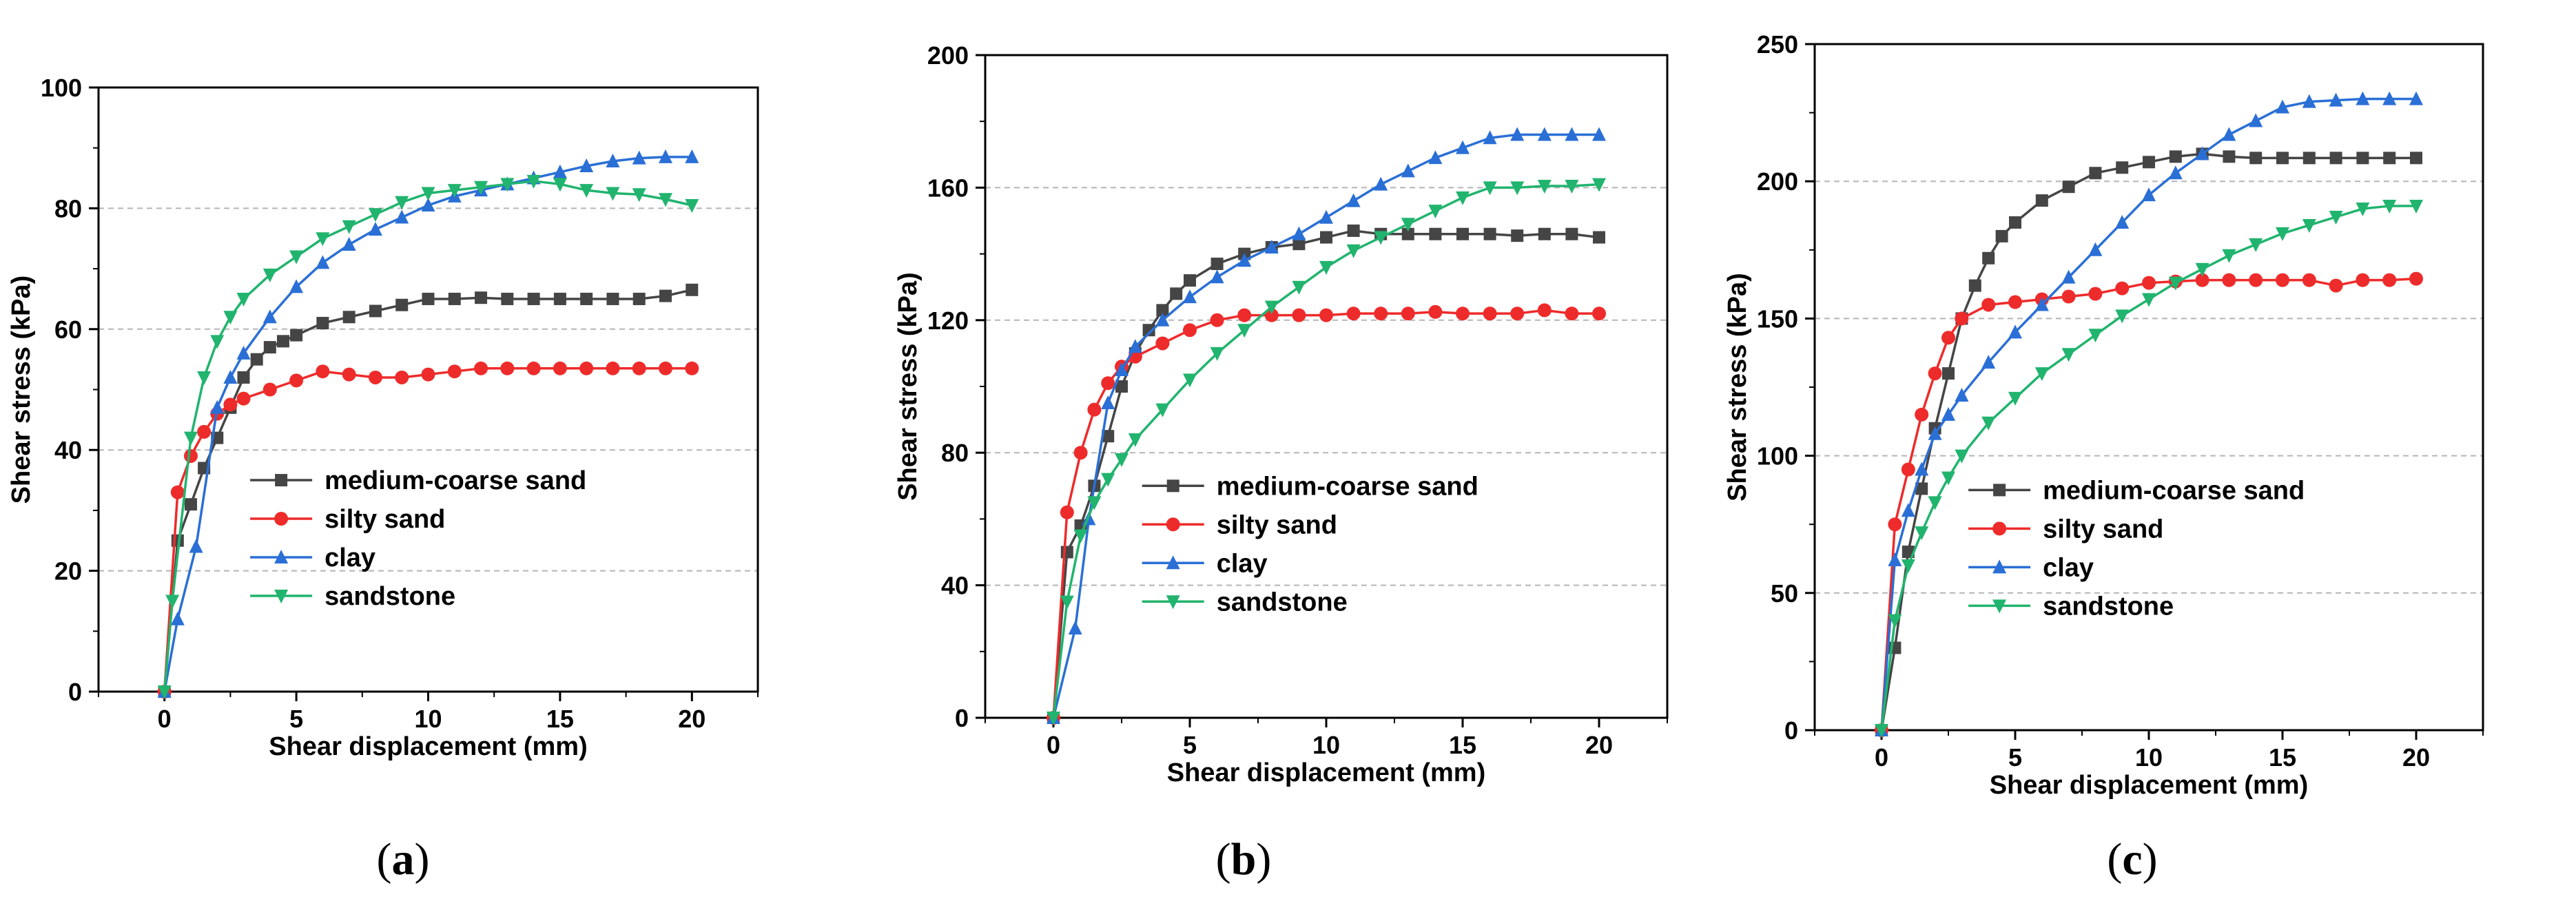 The width and height of the screenshot is (2576, 921). What do you see at coordinates (418, 480) in the screenshot?
I see `legend-item: medium-coarse sand` at bounding box center [418, 480].